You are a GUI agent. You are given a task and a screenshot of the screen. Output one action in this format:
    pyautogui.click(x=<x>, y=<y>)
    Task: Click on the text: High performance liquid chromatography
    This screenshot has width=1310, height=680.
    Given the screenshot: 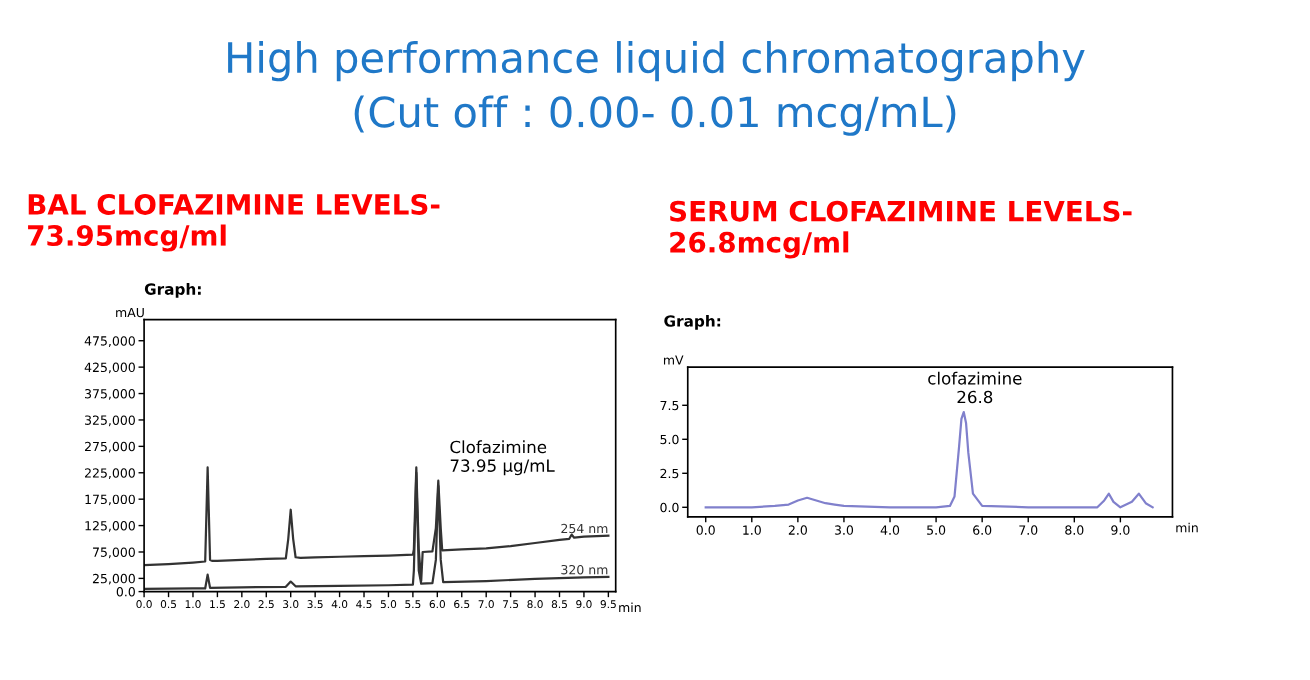 What is the action you would take?
    pyautogui.click(x=656, y=61)
    